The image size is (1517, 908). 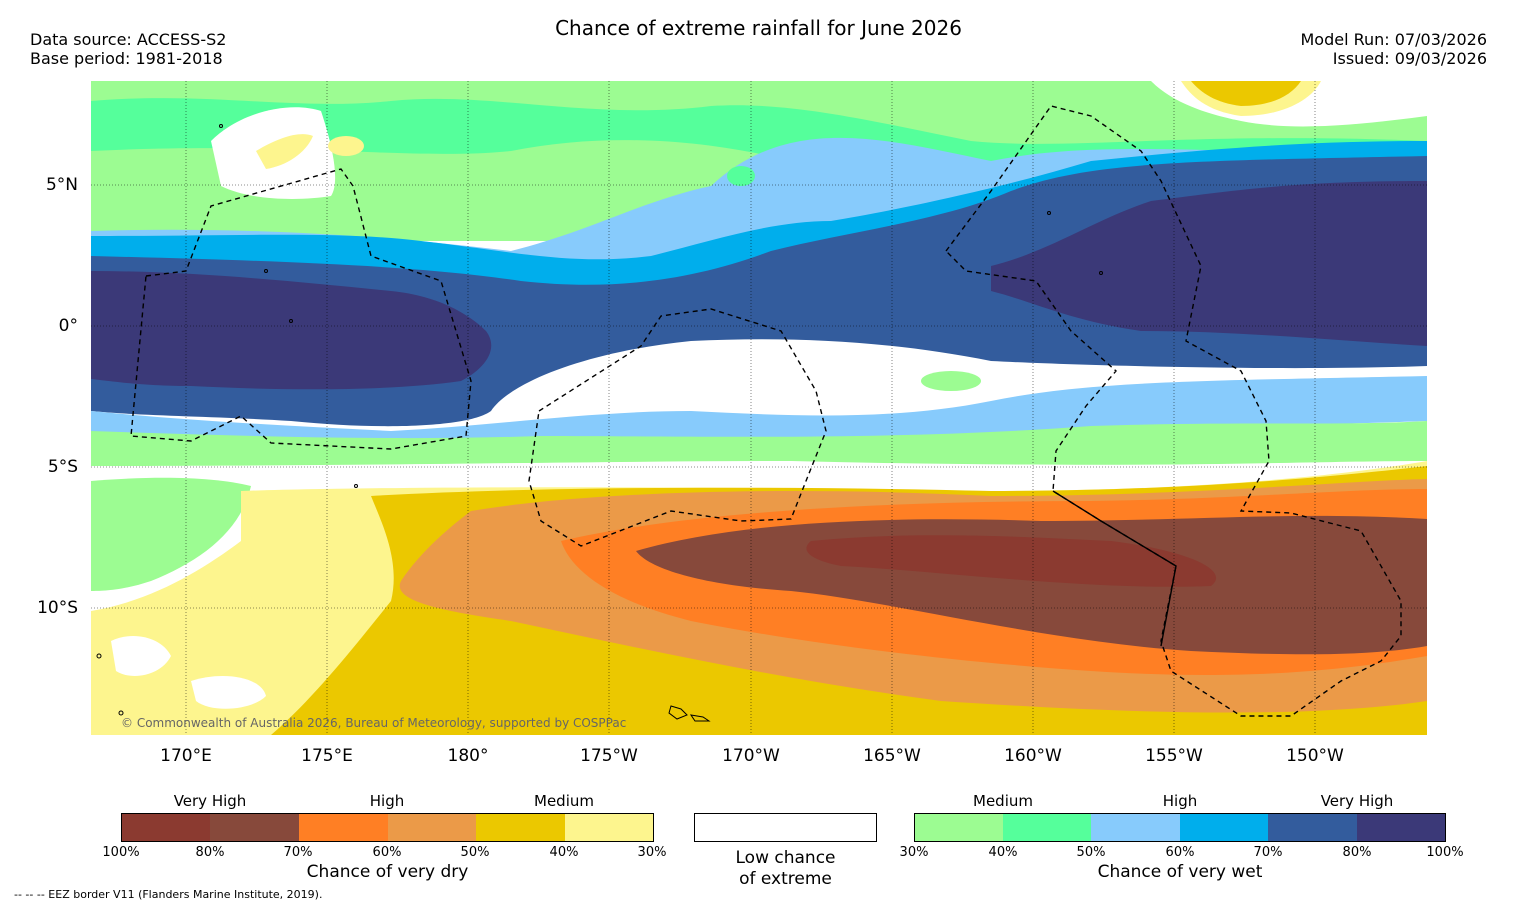 I want to click on legend-wet-tick: 100%, so click(x=1445, y=852).